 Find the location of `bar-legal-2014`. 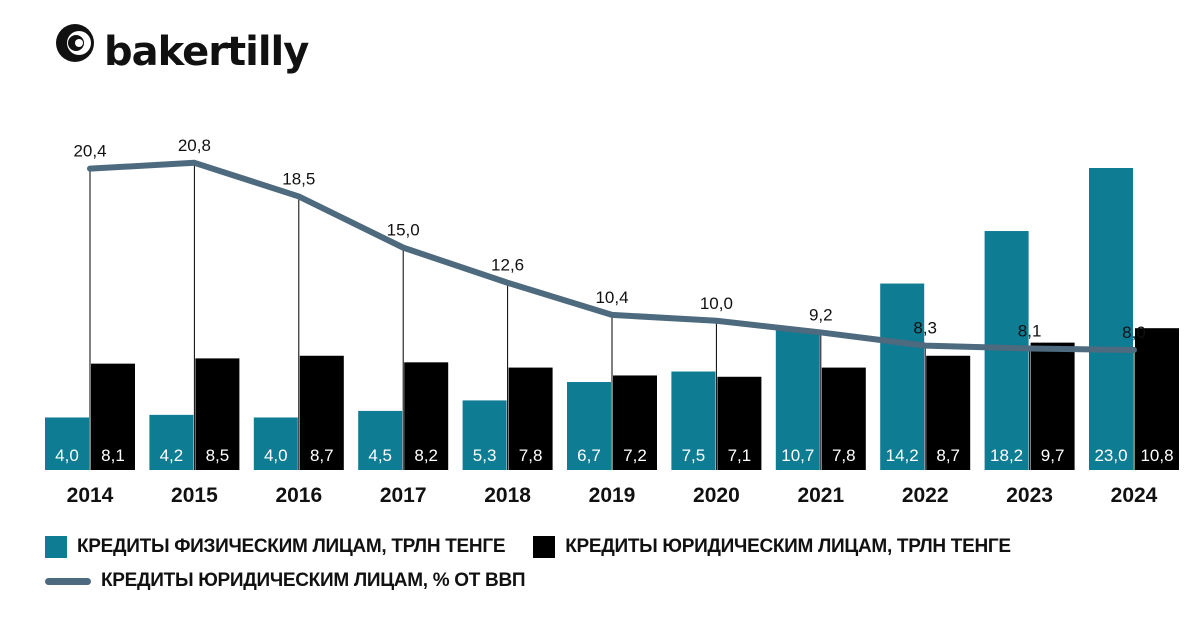

bar-legal-2014 is located at coordinates (113, 416).